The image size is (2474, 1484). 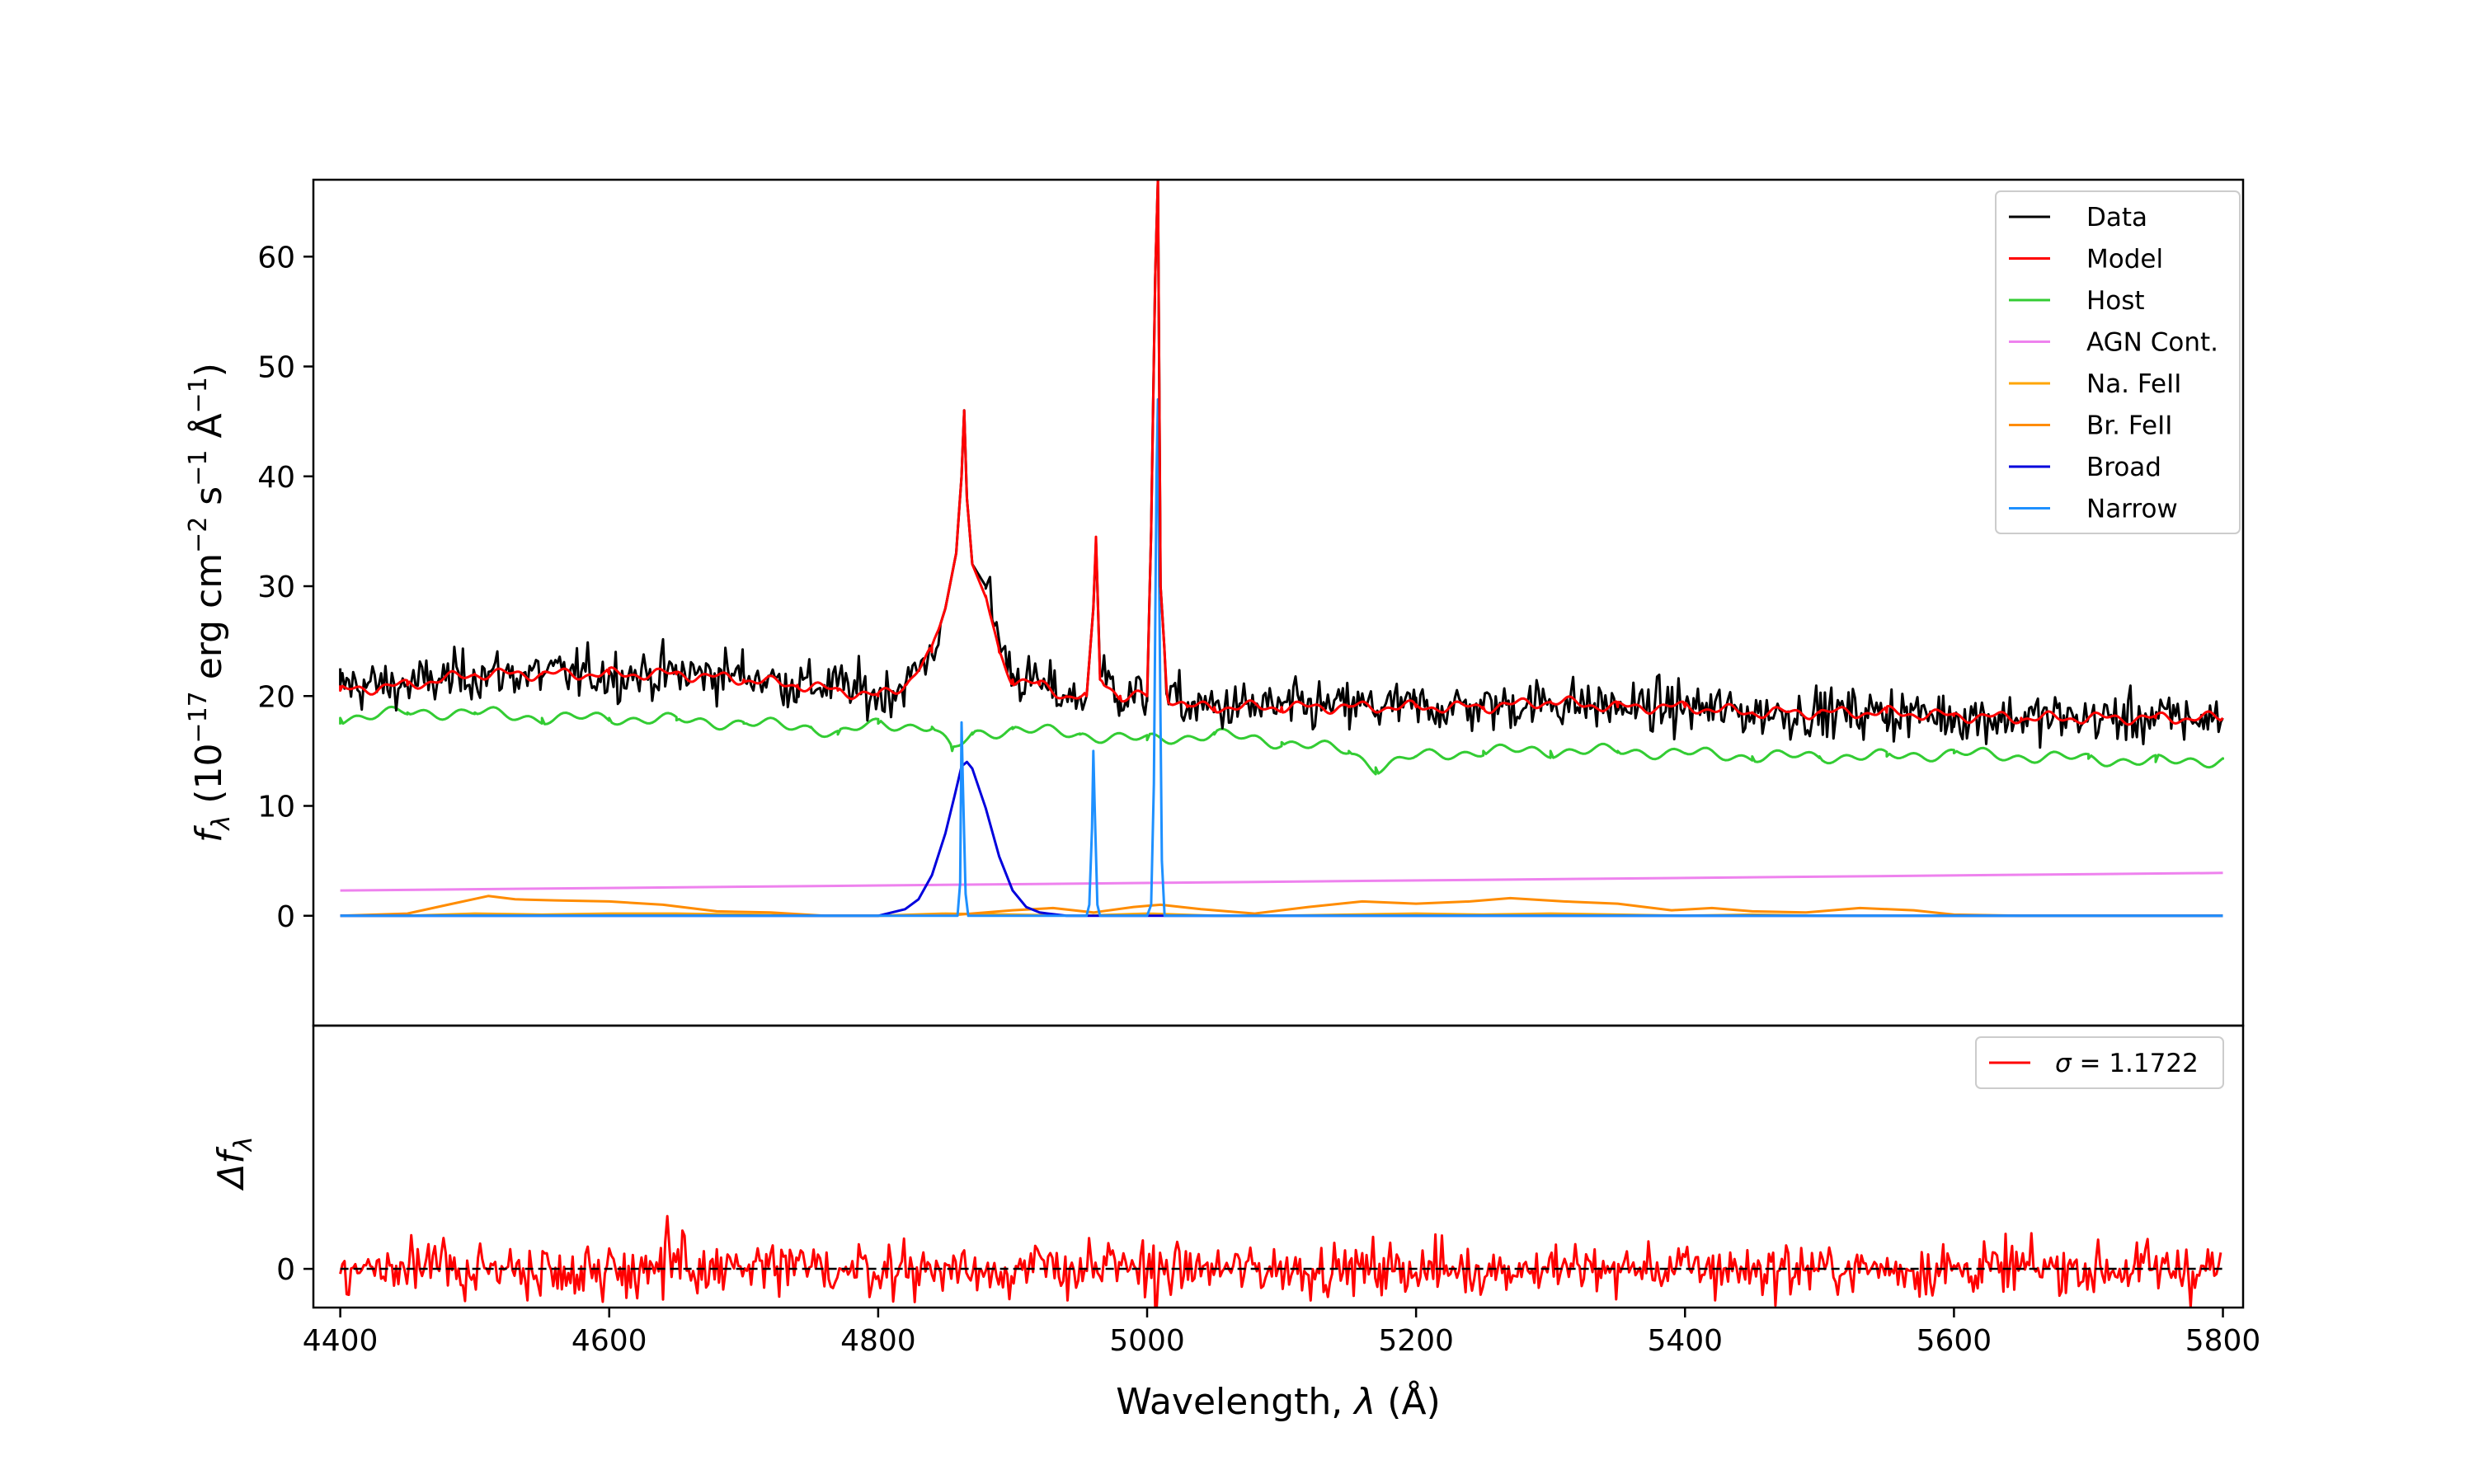 I want to click on series-agn-cont-line, so click(x=1281, y=881).